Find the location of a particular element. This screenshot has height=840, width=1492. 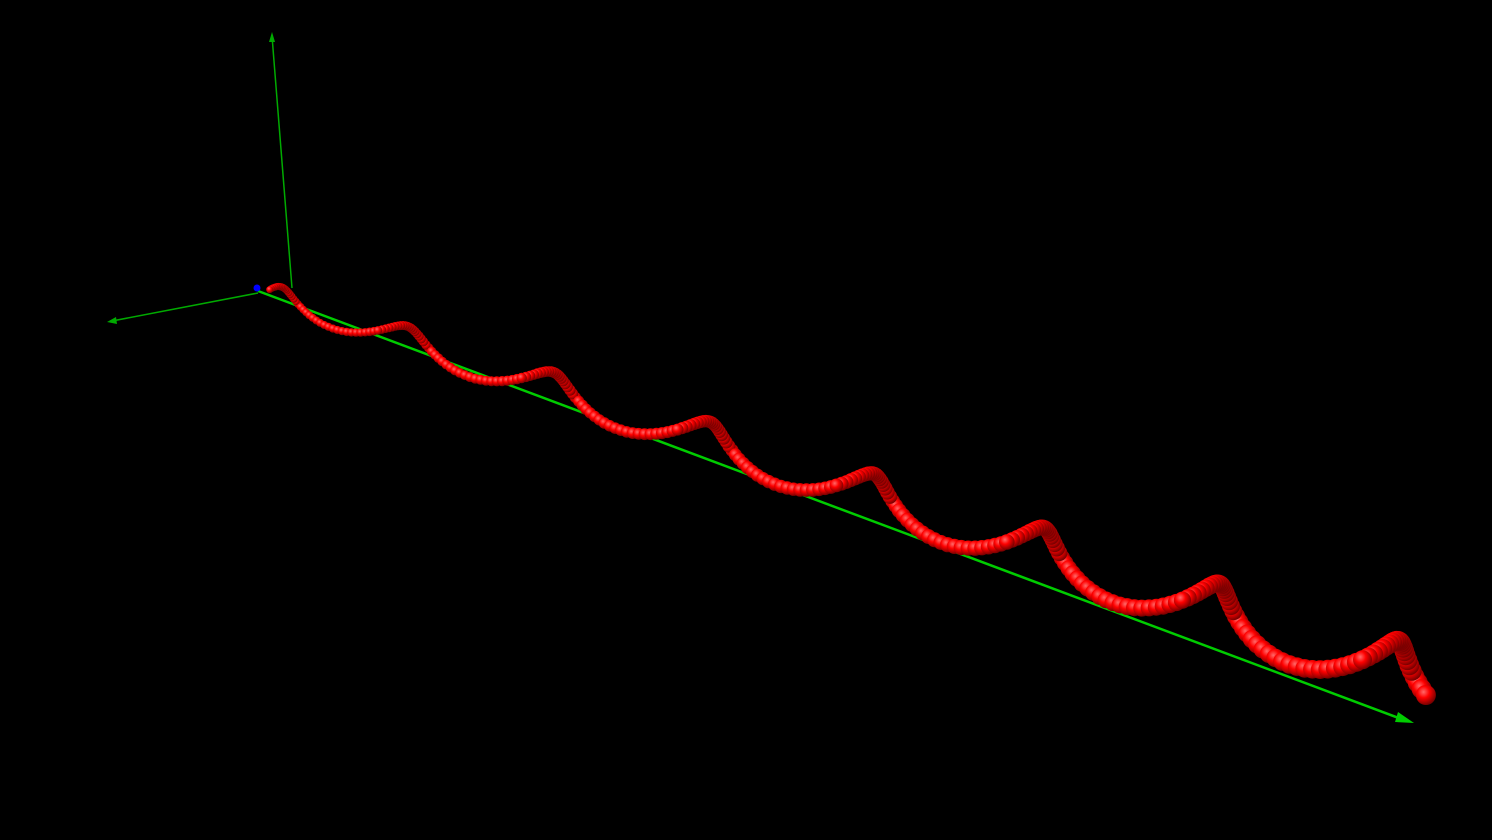

start-marker is located at coordinates (257, 288).